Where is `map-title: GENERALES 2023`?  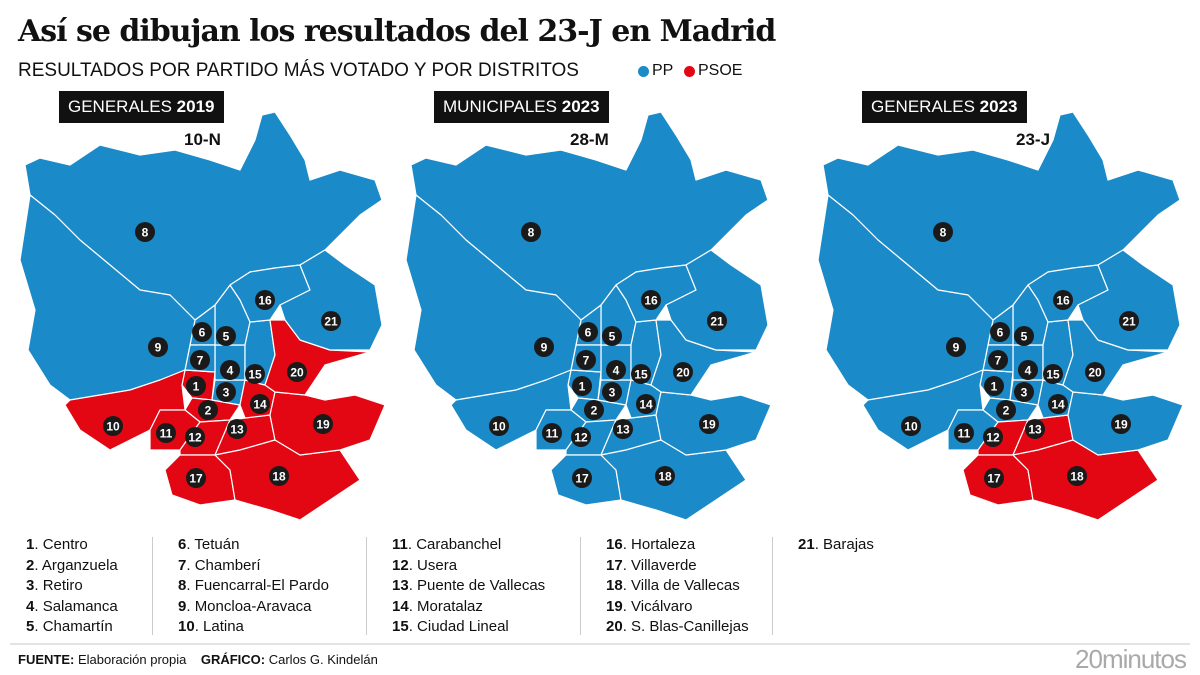
map-title: GENERALES 2023 is located at coordinates (944, 107).